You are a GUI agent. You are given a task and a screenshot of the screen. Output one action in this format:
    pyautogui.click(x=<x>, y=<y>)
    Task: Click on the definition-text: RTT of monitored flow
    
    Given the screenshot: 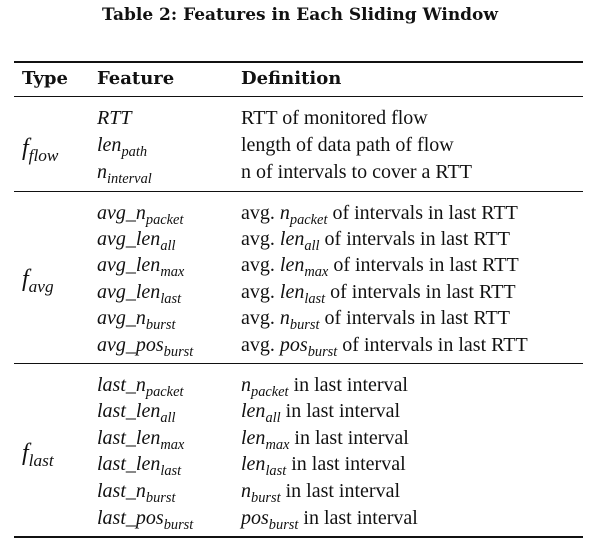 What is the action you would take?
    pyautogui.click(x=334, y=118)
    